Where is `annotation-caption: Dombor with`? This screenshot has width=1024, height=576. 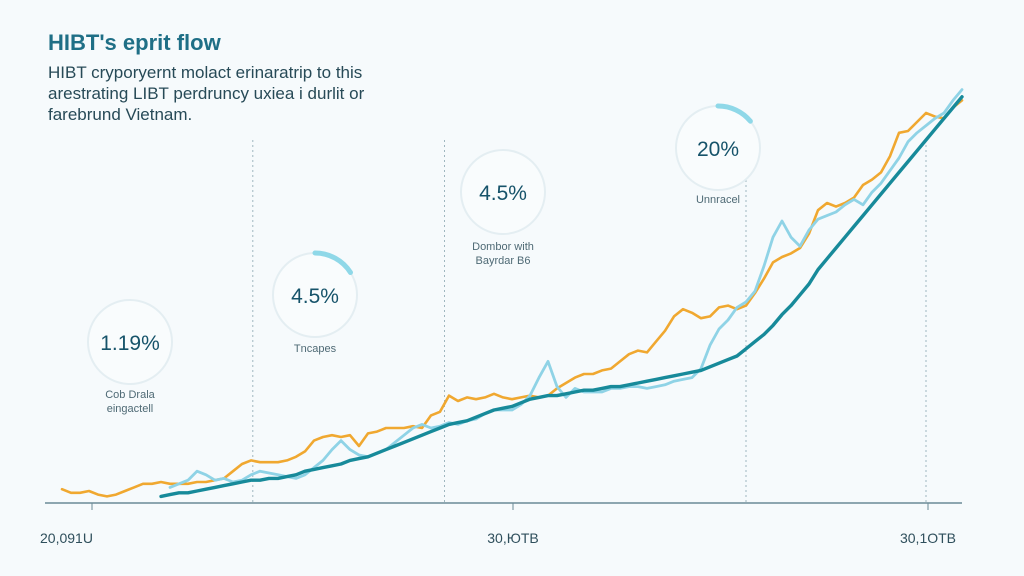
annotation-caption: Dombor with is located at coordinates (503, 247).